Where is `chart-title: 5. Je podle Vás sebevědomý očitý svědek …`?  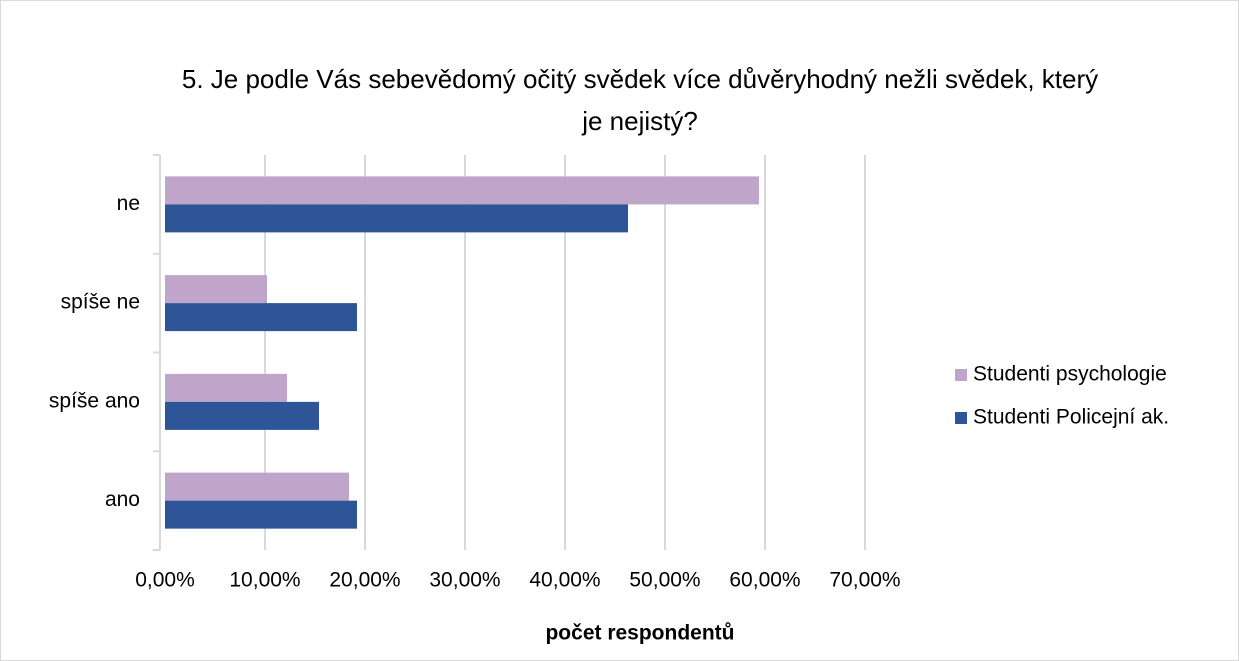 chart-title: 5. Je podle Vás sebevědomý očitý svědek … is located at coordinates (640, 100).